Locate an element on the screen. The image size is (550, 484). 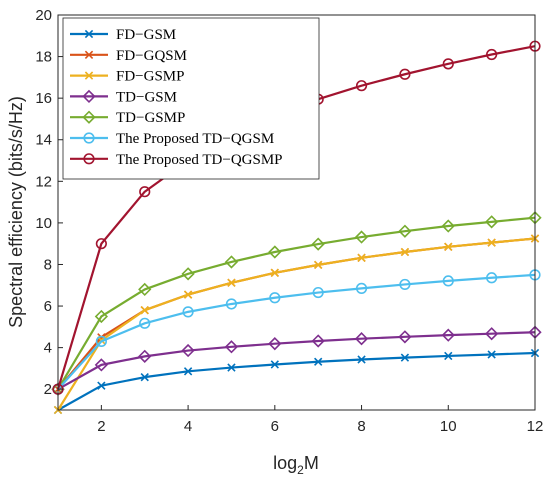
legend-label: TD−GSMP is located at coordinates (150, 118).